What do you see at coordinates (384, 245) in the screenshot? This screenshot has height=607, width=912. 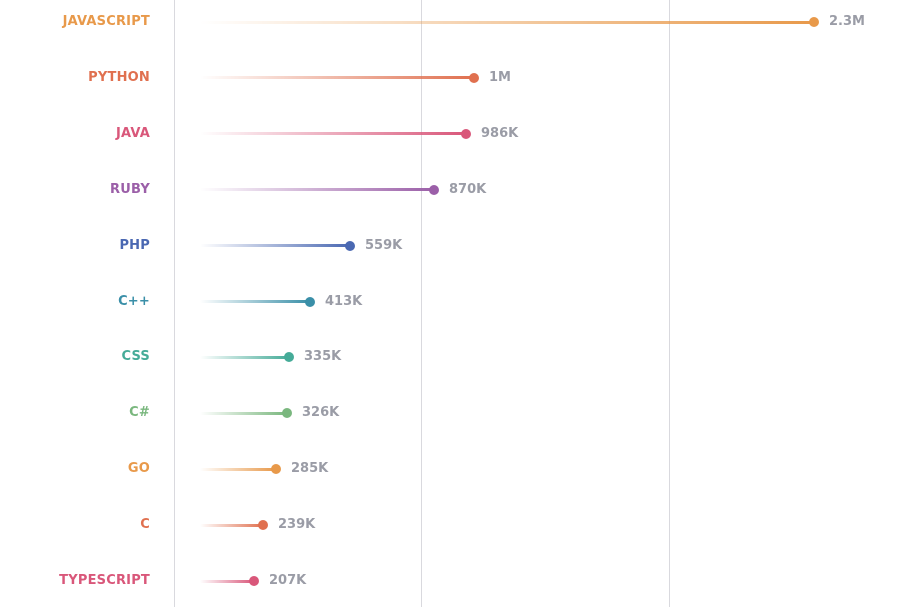 I see `value-label: 559K` at bounding box center [384, 245].